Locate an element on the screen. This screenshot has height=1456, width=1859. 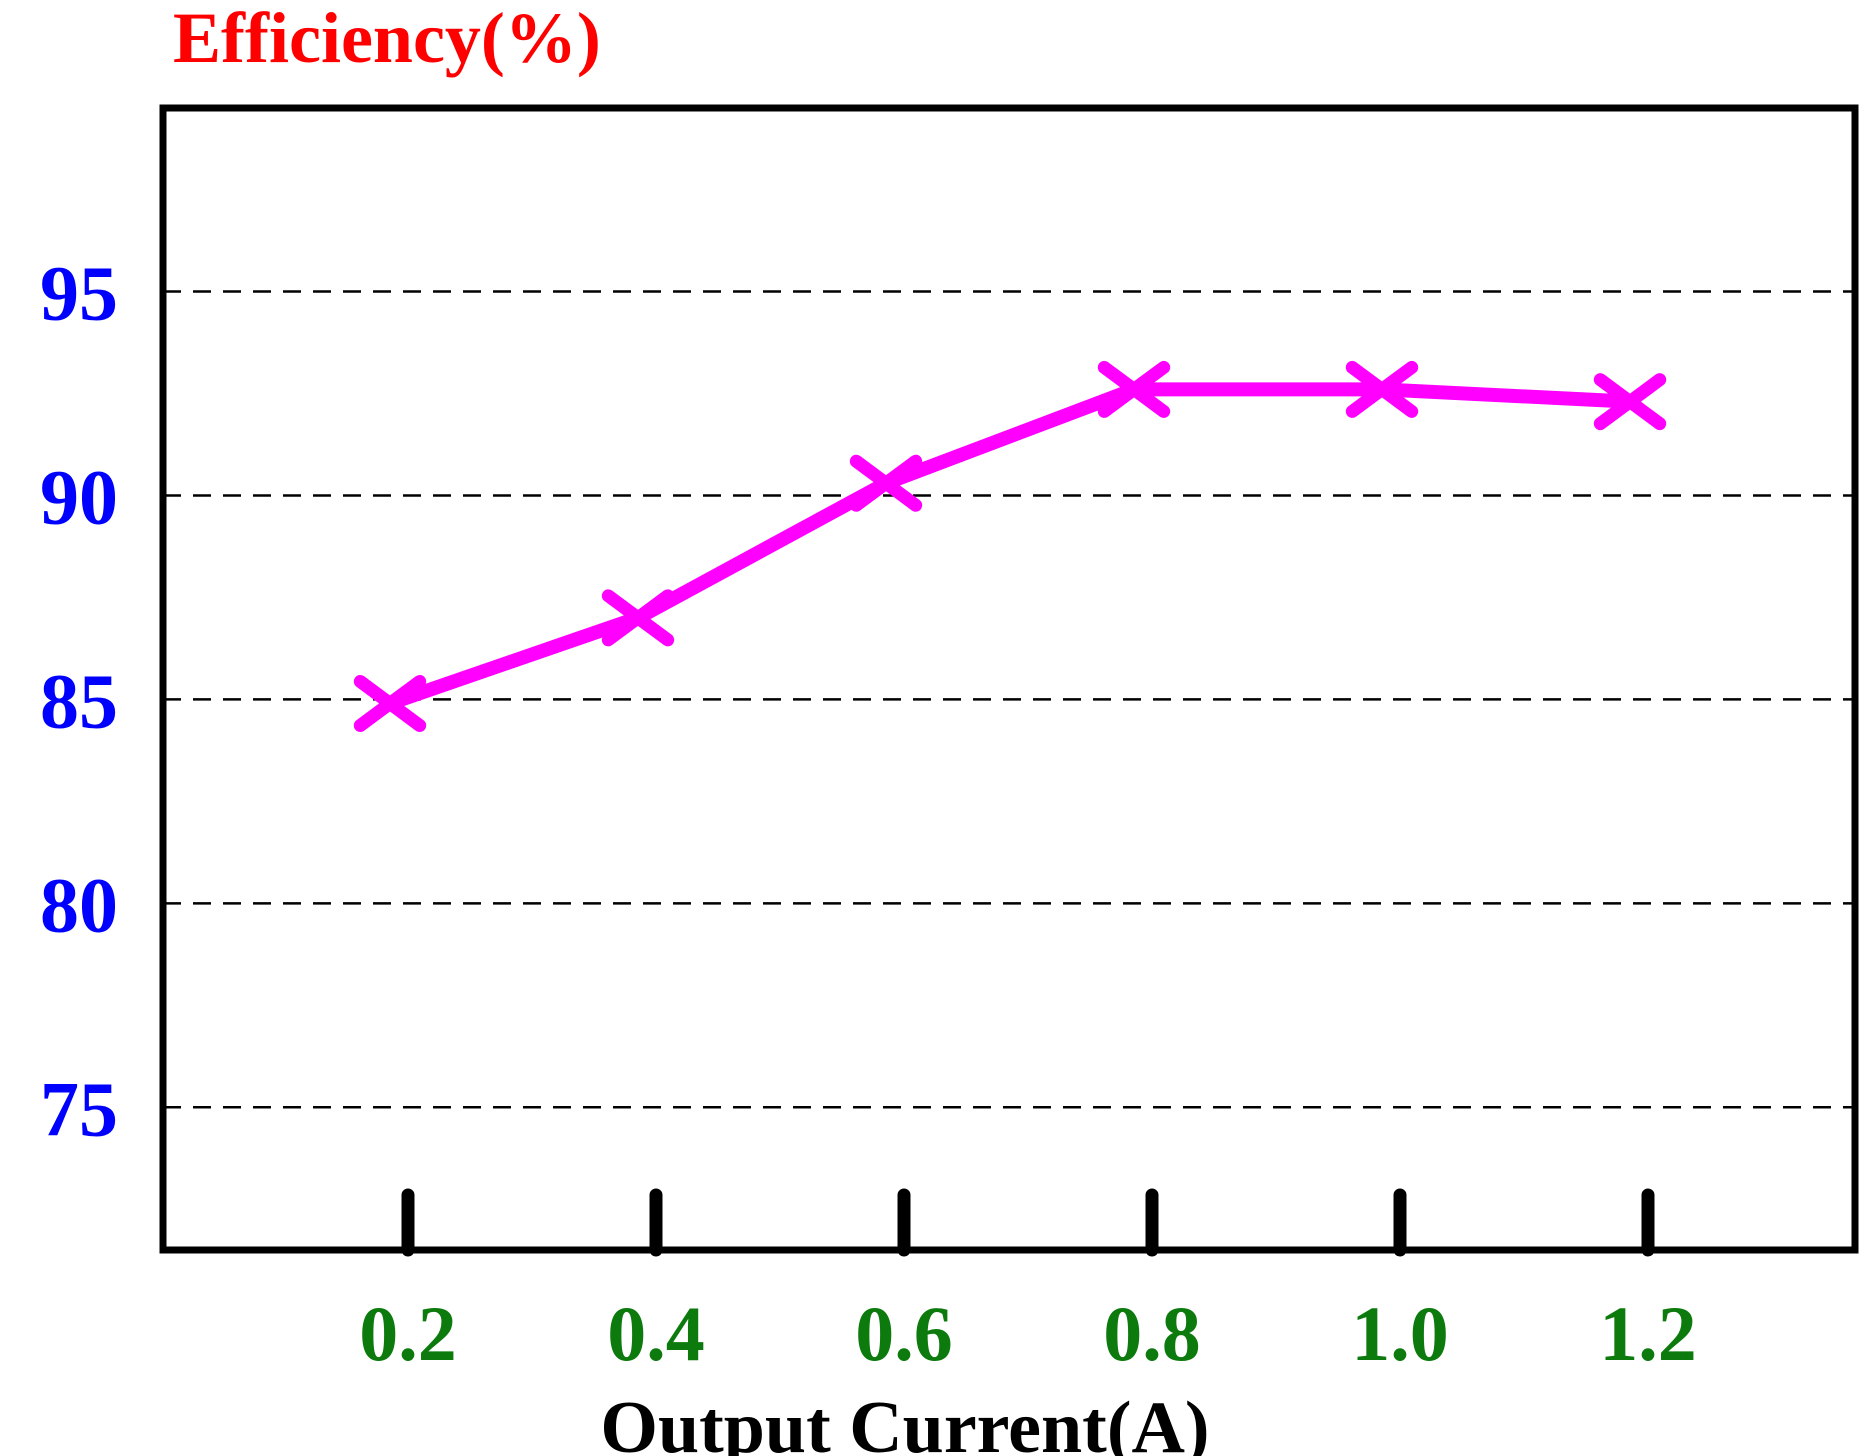
x-tick-label: 0.8 is located at coordinates (1152, 1333).